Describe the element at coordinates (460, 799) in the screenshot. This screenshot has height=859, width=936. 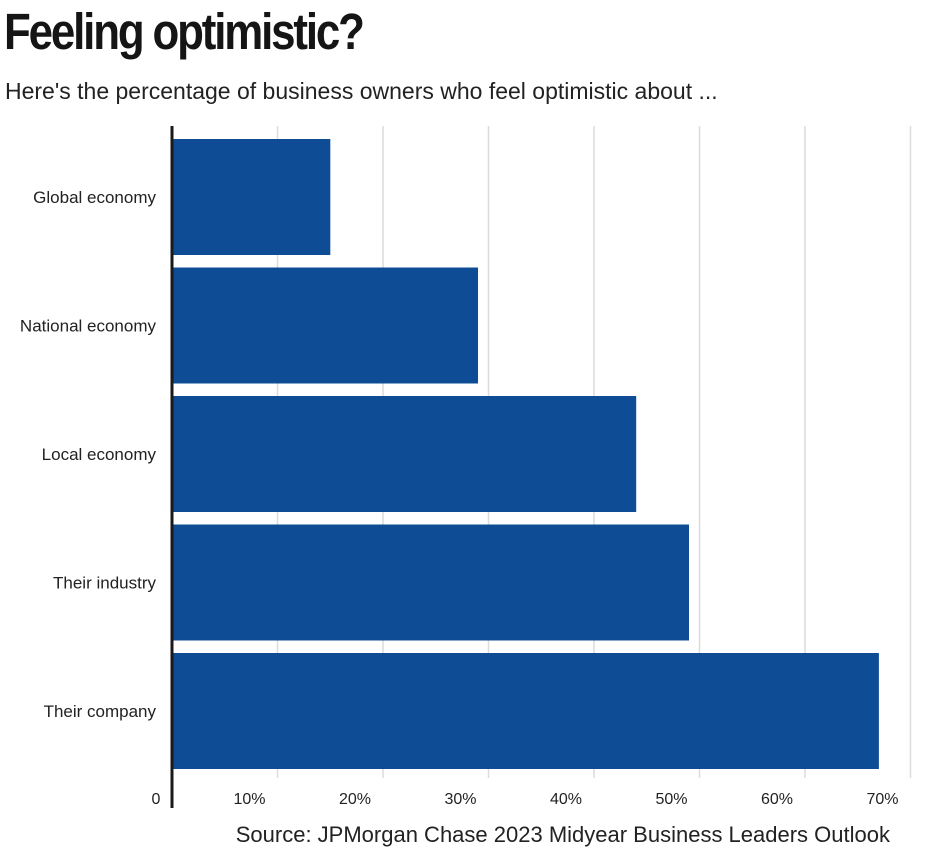
I see `x-tick-label: 30%` at that location.